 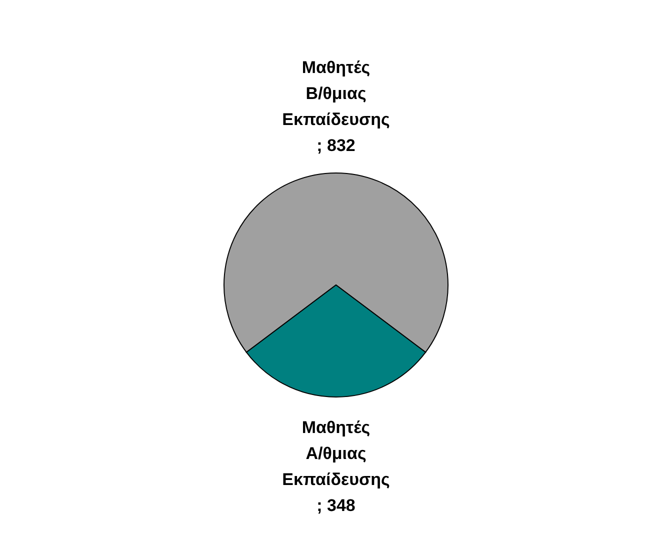 What do you see at coordinates (336, 145) in the screenshot?
I see `data-label: ; 832` at bounding box center [336, 145].